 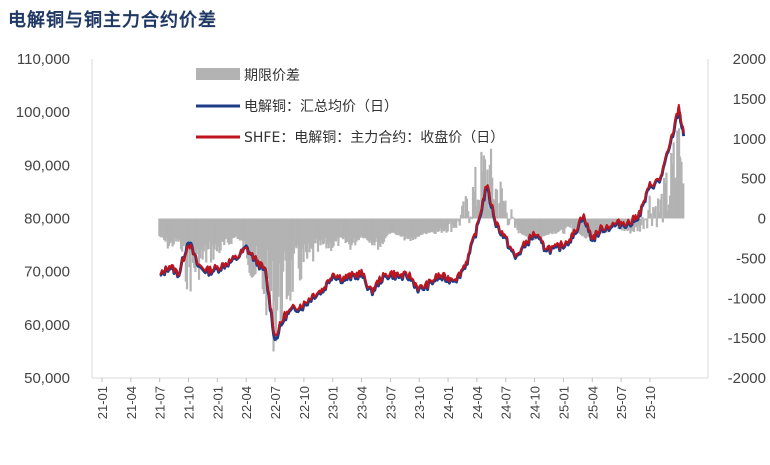 What do you see at coordinates (390, 402) in the screenshot?
I see `x-tick-label: 23-07` at bounding box center [390, 402].